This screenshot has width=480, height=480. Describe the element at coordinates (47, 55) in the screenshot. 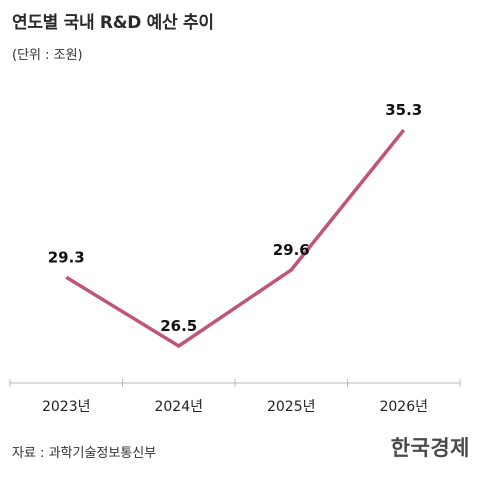

I see `unit-label: (단위 : 조원)` at that location.